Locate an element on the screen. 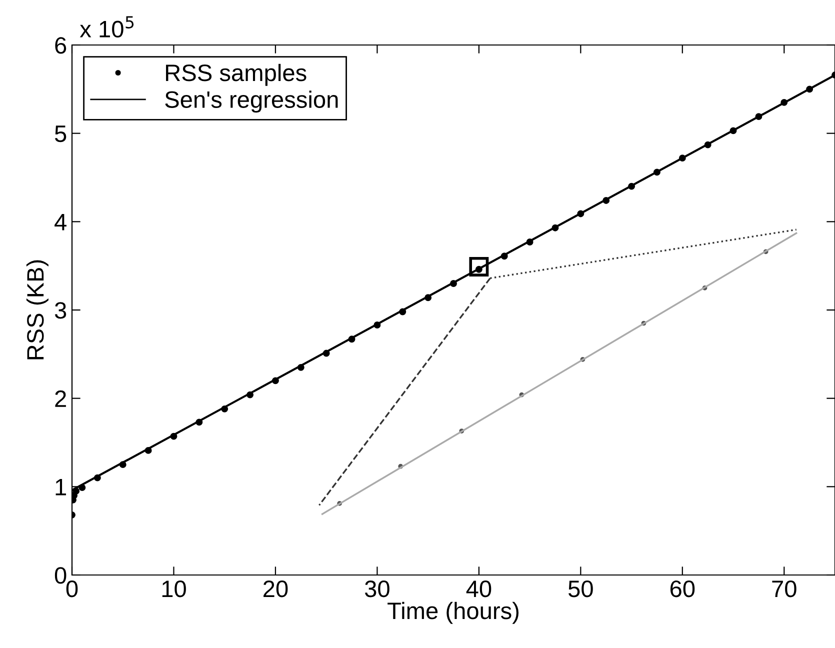 Image resolution: width=835 pixels, height=648 pixels. y-tick-label: 6 is located at coordinates (60, 45).